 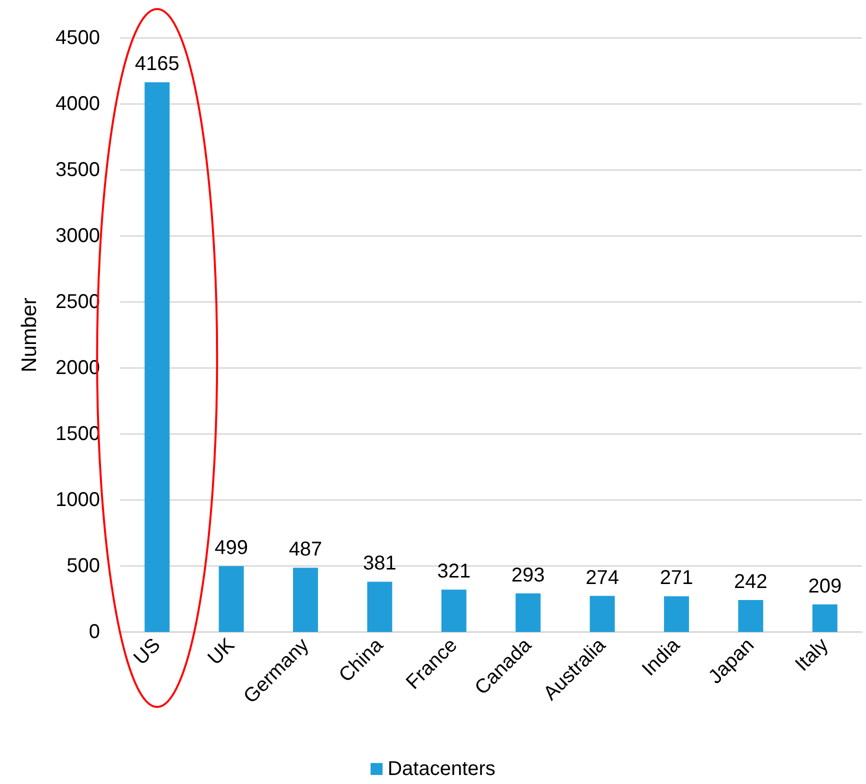 What do you see at coordinates (305, 549) in the screenshot?
I see `data-label: 487` at bounding box center [305, 549].